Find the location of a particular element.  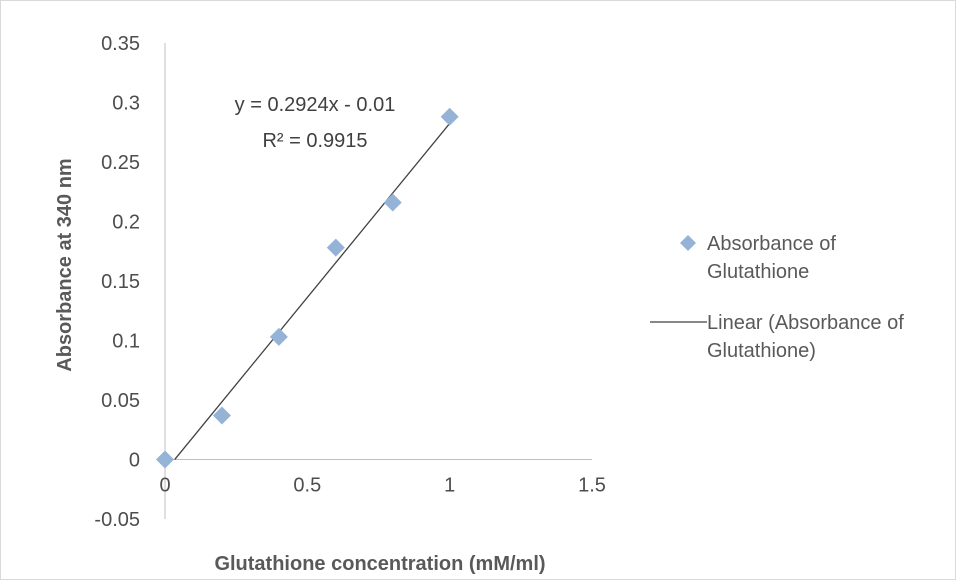

x-tick-label: 0 is located at coordinates (164, 486).